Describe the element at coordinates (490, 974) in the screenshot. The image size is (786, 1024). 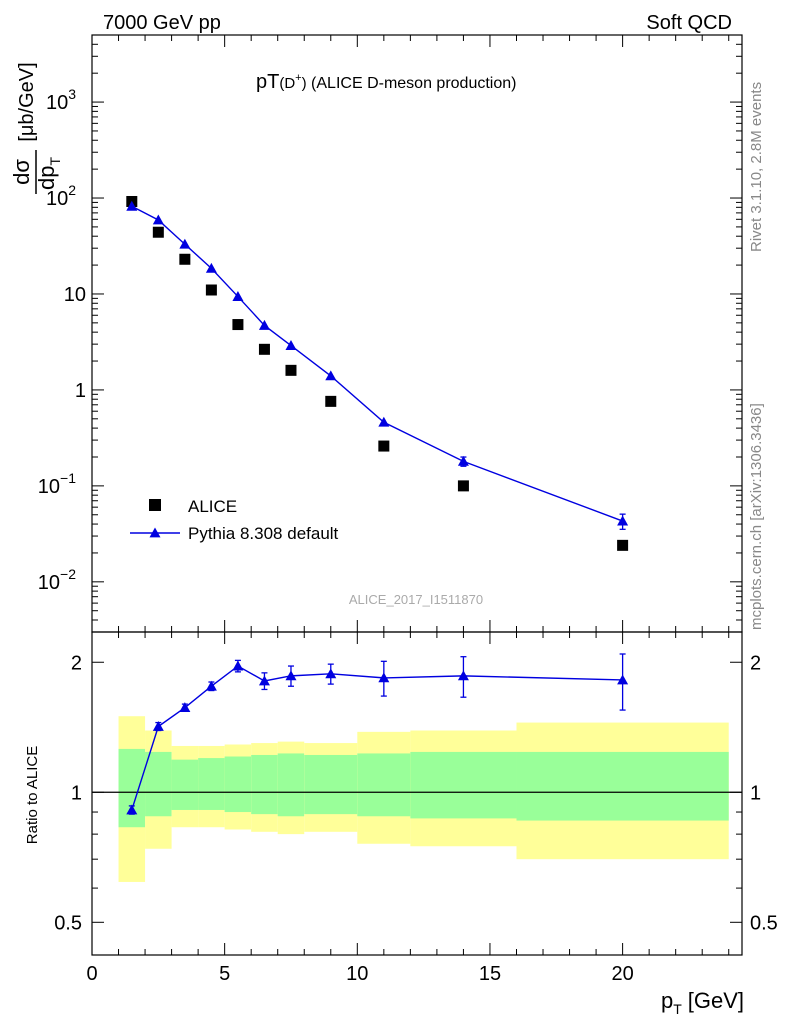
I see `x-tick-label: 15` at that location.